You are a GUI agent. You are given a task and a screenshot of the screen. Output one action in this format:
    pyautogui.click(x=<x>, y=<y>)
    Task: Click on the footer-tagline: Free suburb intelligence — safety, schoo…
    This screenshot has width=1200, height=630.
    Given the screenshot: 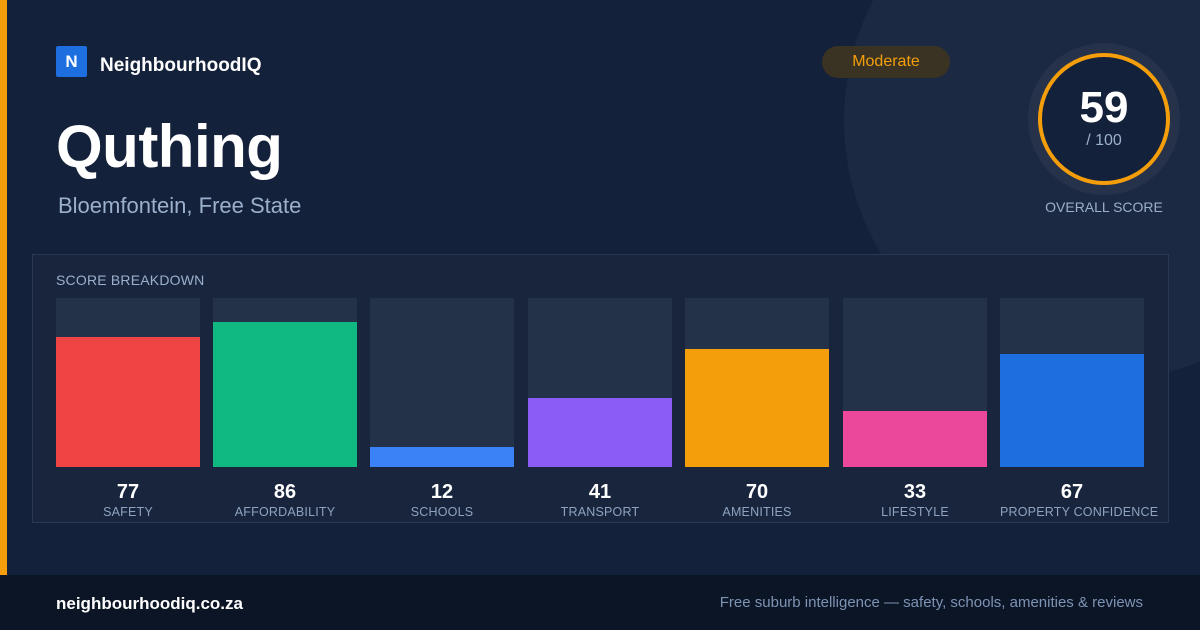 What is the action you would take?
    pyautogui.click(x=931, y=602)
    